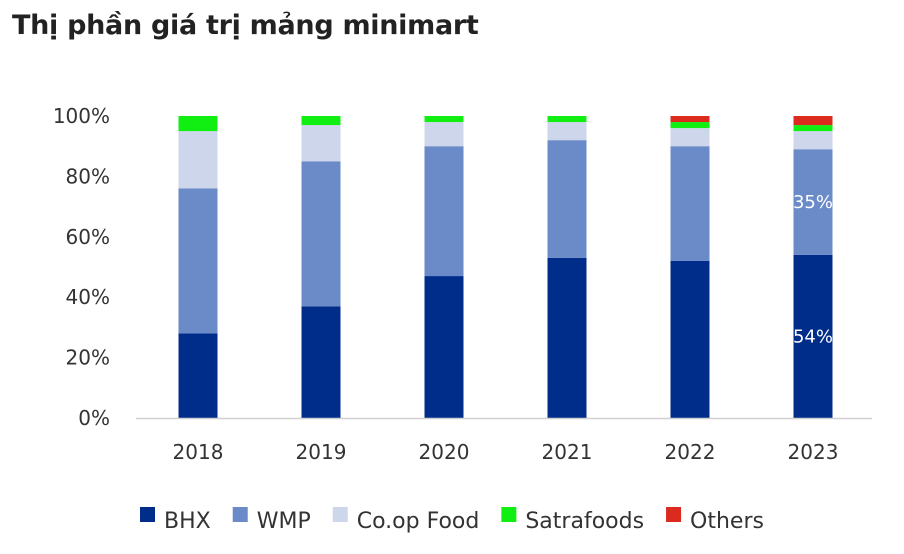  I want to click on x-tick-label: 2019, so click(321, 452).